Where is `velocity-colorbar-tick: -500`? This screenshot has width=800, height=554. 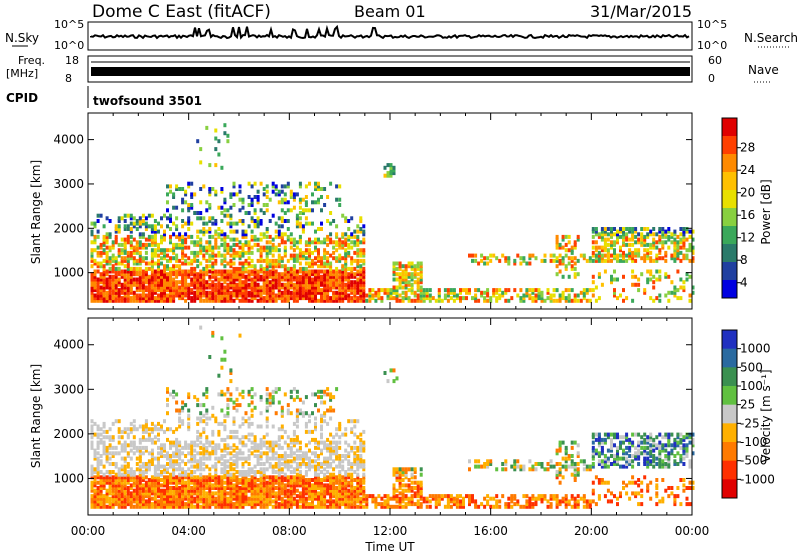 velocity-colorbar-tick: -500 is located at coordinates (753, 461).